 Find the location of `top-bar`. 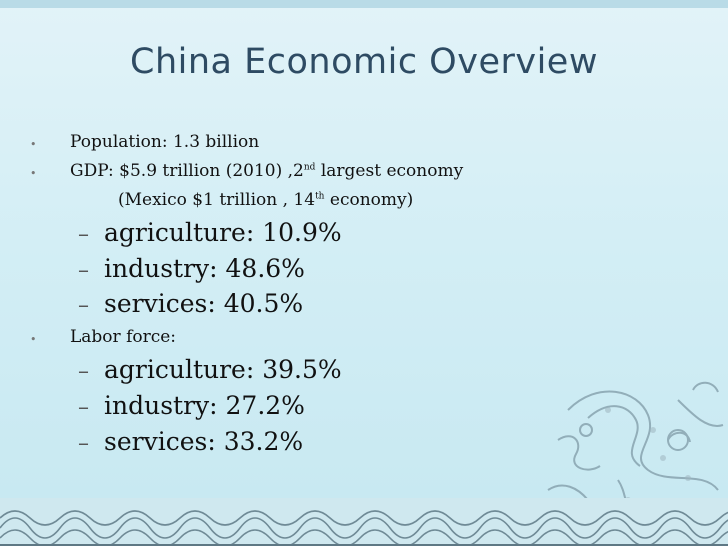

top-bar is located at coordinates (364, 4).